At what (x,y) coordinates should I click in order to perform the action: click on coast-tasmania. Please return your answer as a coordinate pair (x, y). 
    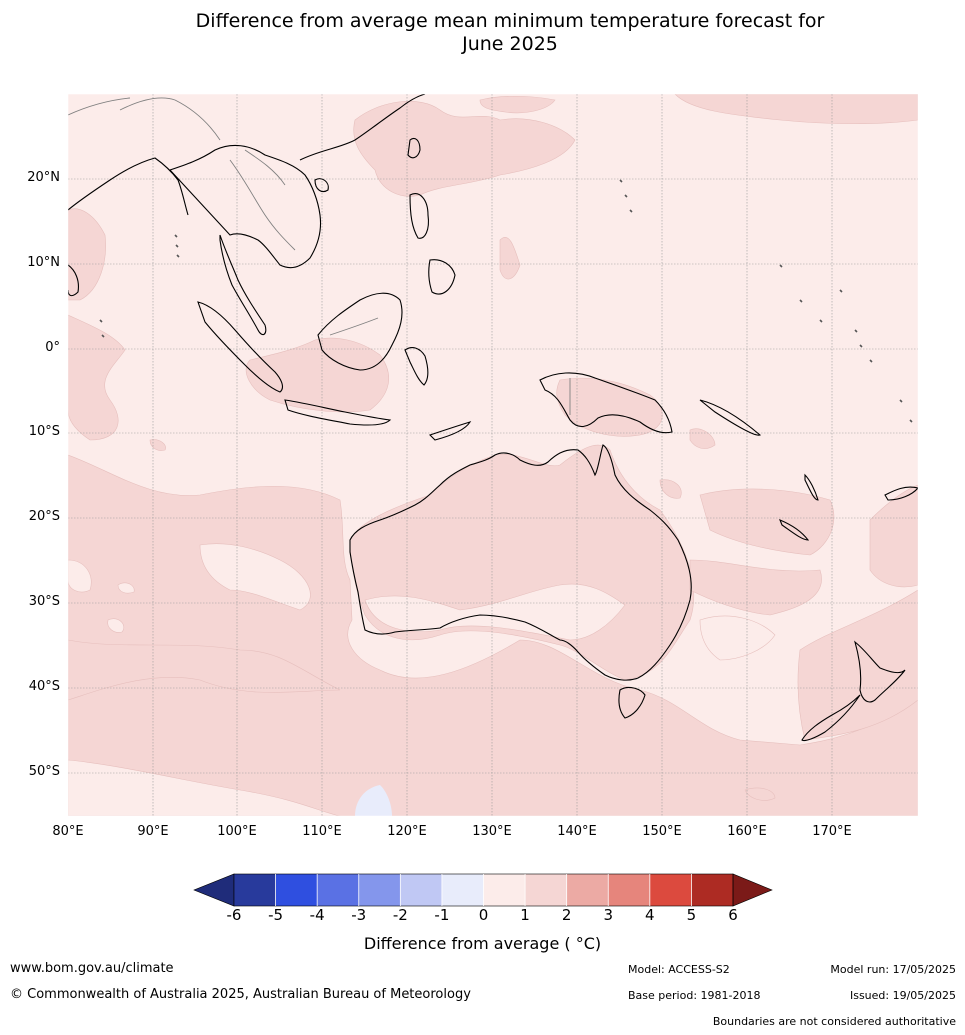
    Looking at the image, I should click on (632, 702).